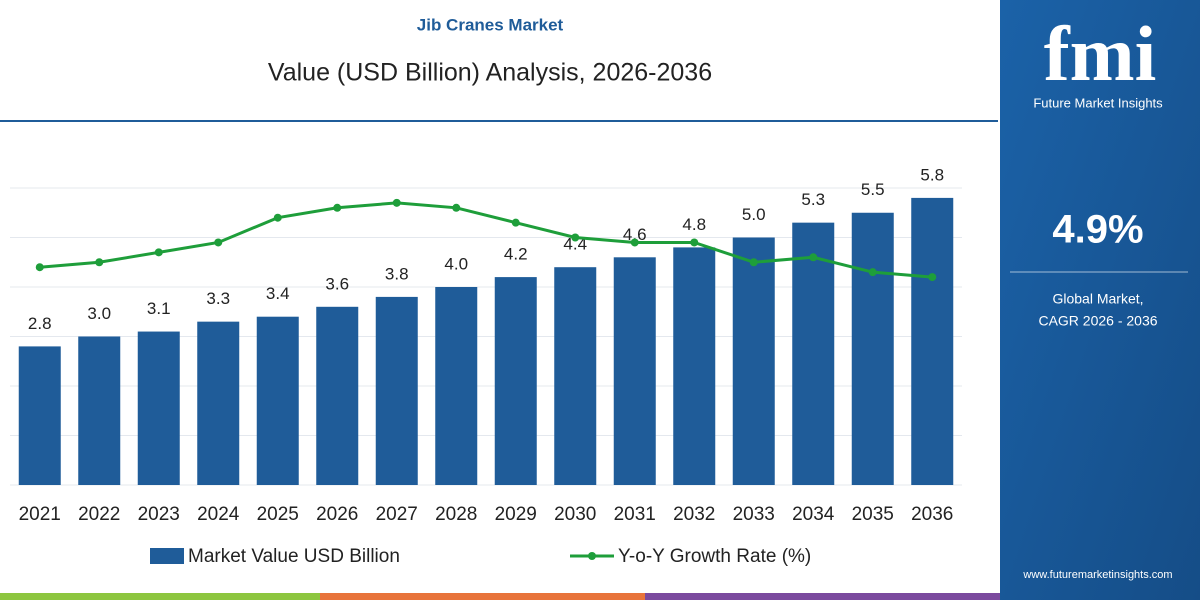  I want to click on cagr-caption: Global Market,, so click(1097, 299).